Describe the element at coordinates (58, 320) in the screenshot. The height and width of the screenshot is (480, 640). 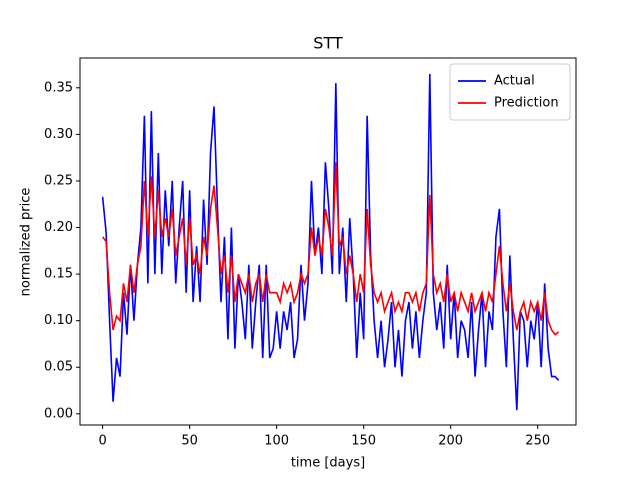
I see `y-tick-label: 0.10` at that location.